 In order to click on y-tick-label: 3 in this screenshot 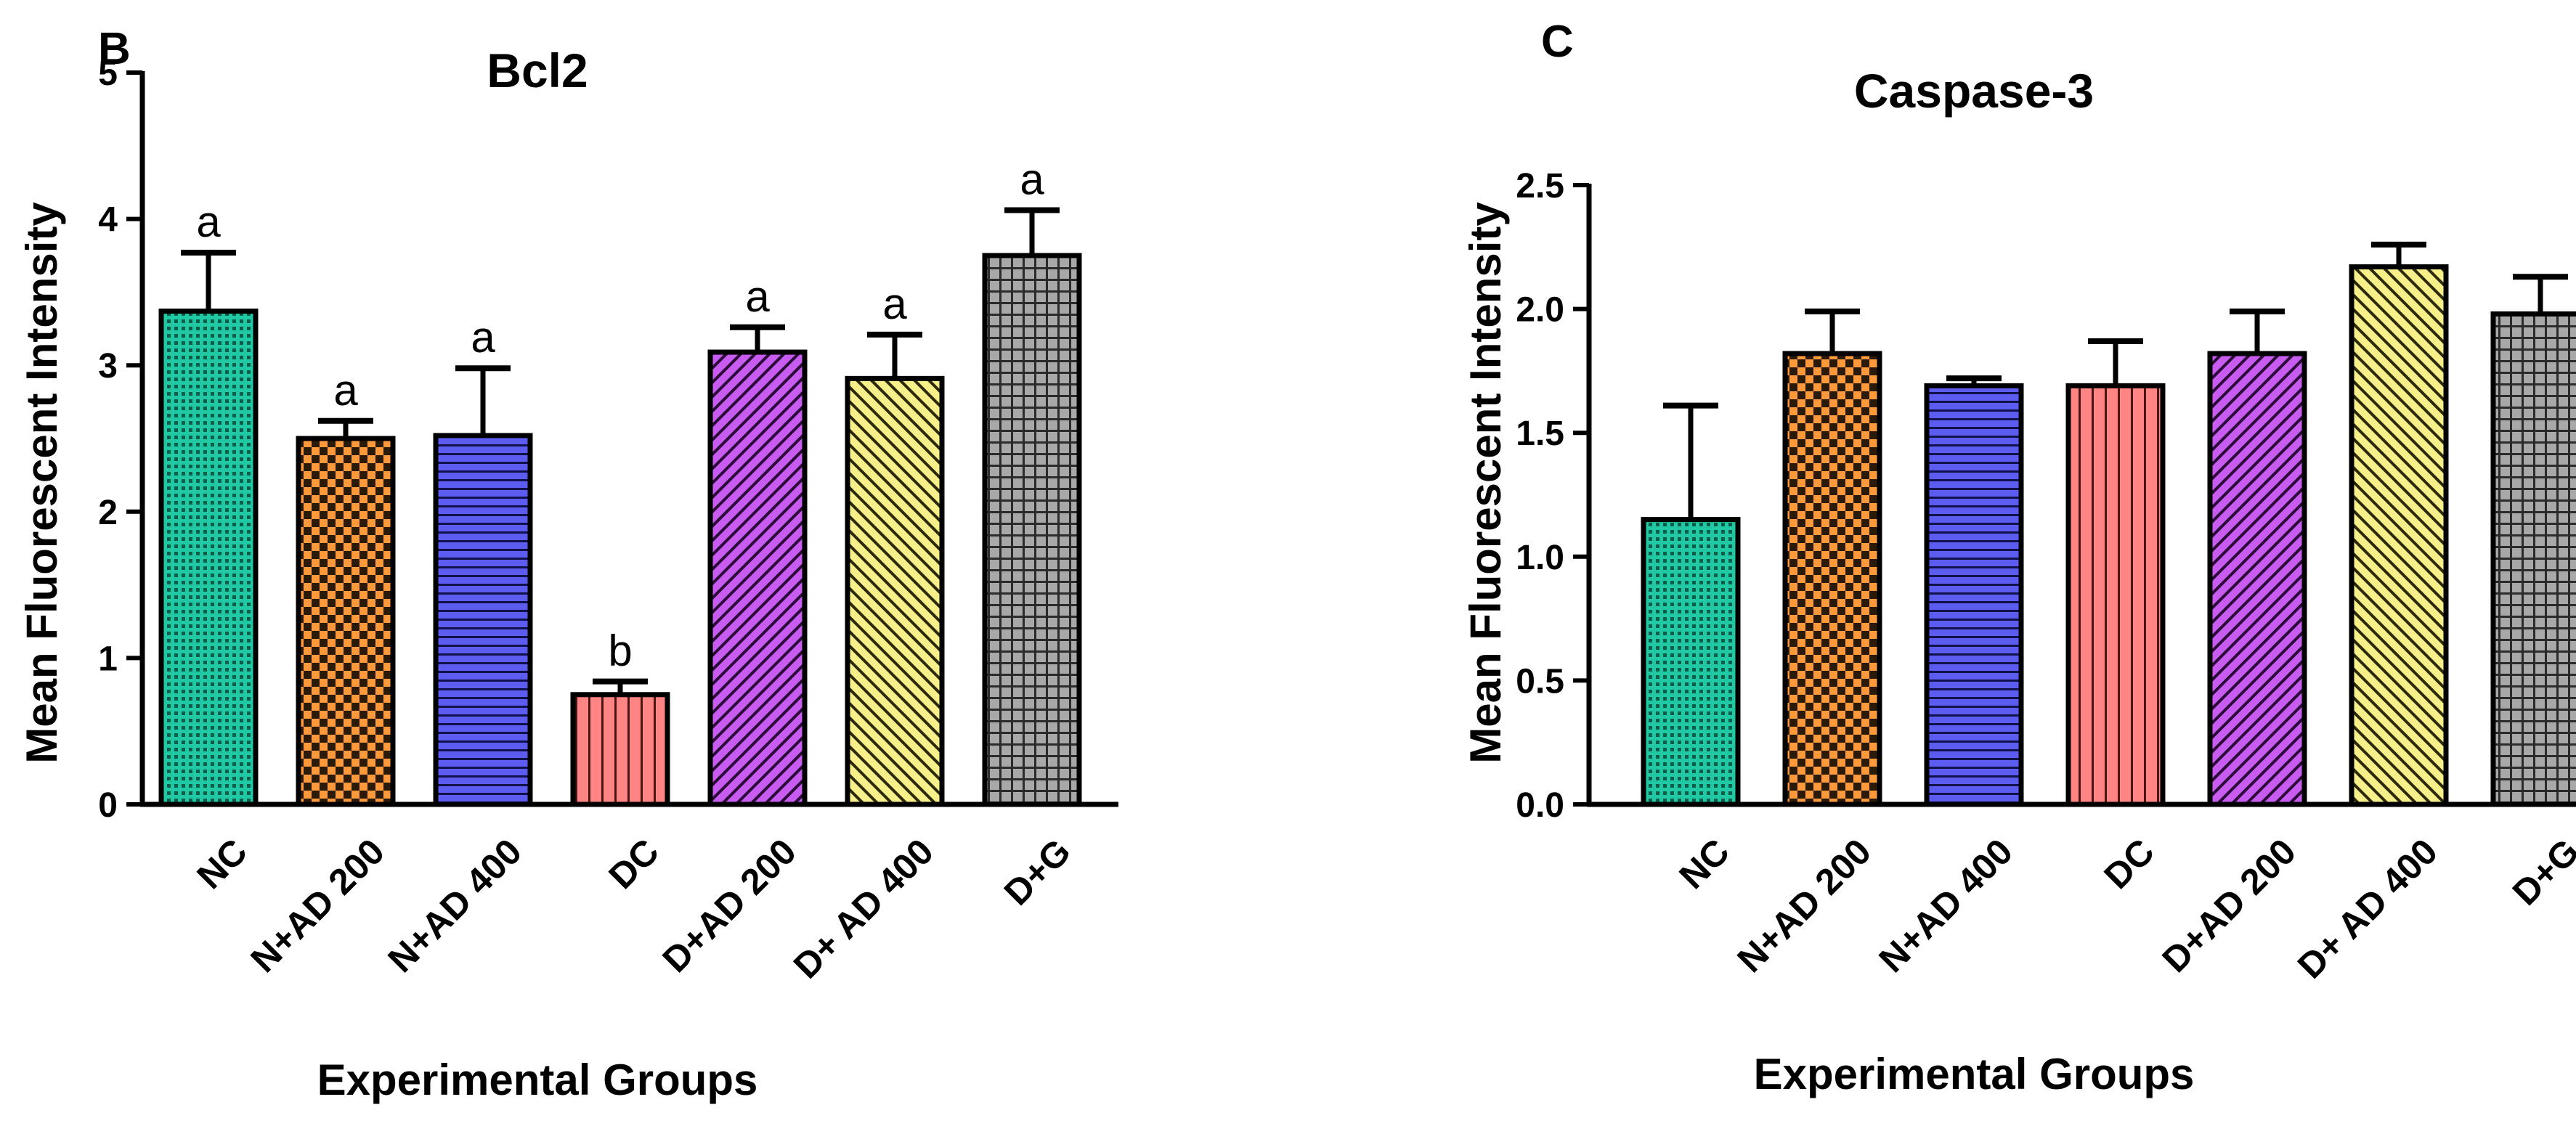, I will do `click(108, 366)`.